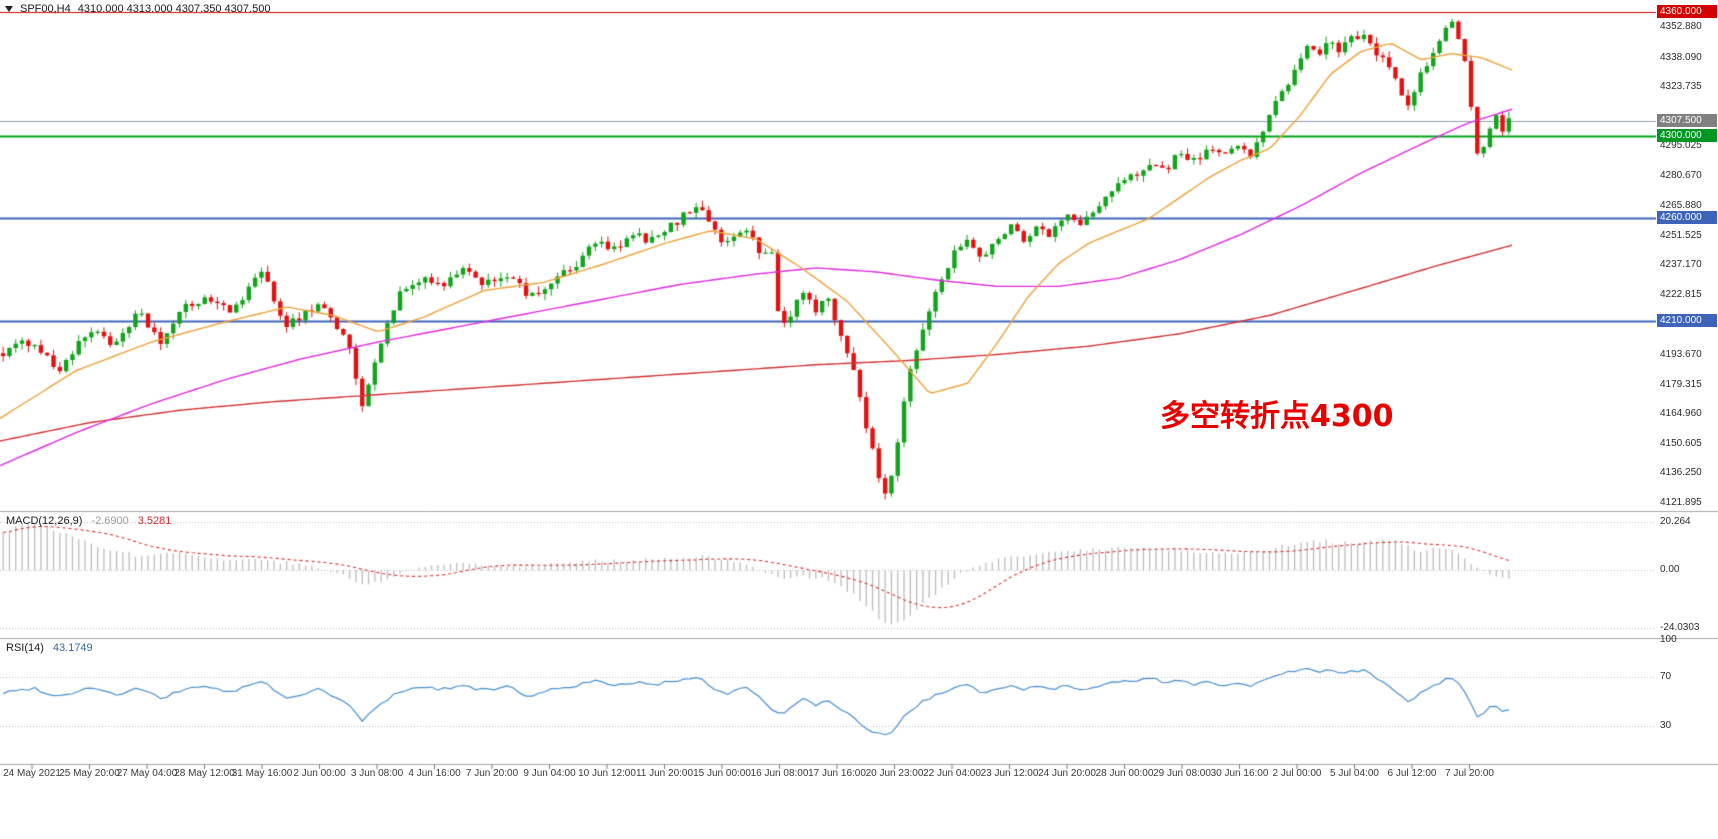 Image resolution: width=1718 pixels, height=839 pixels. I want to click on price-axis-label: 4179.315, so click(1681, 384).